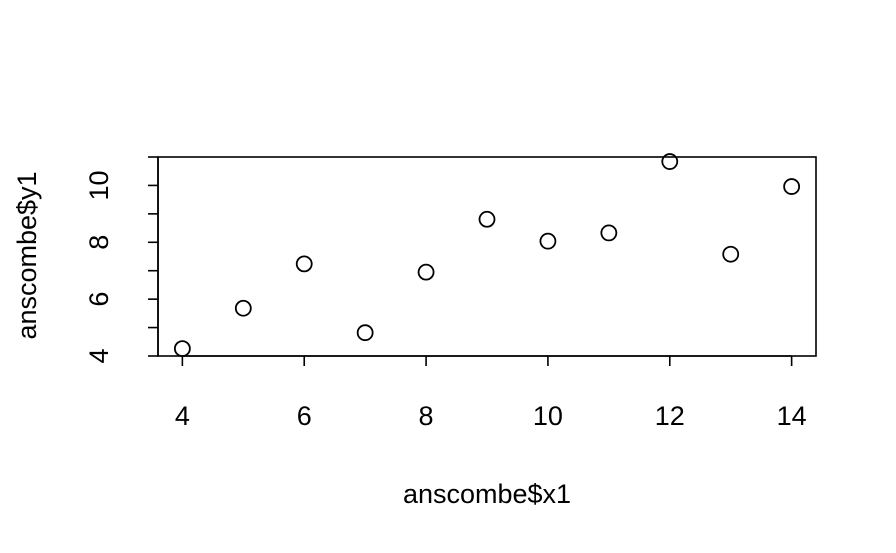 The image size is (896, 553). I want to click on x-tick-label: 10, so click(548, 416).